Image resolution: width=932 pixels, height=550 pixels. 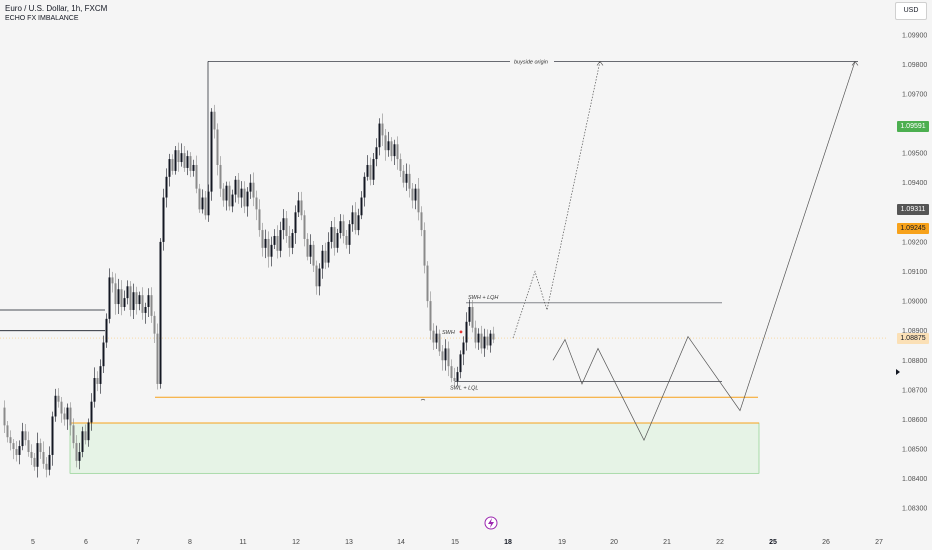 I want to click on date-tick-label: 18, so click(x=508, y=542).